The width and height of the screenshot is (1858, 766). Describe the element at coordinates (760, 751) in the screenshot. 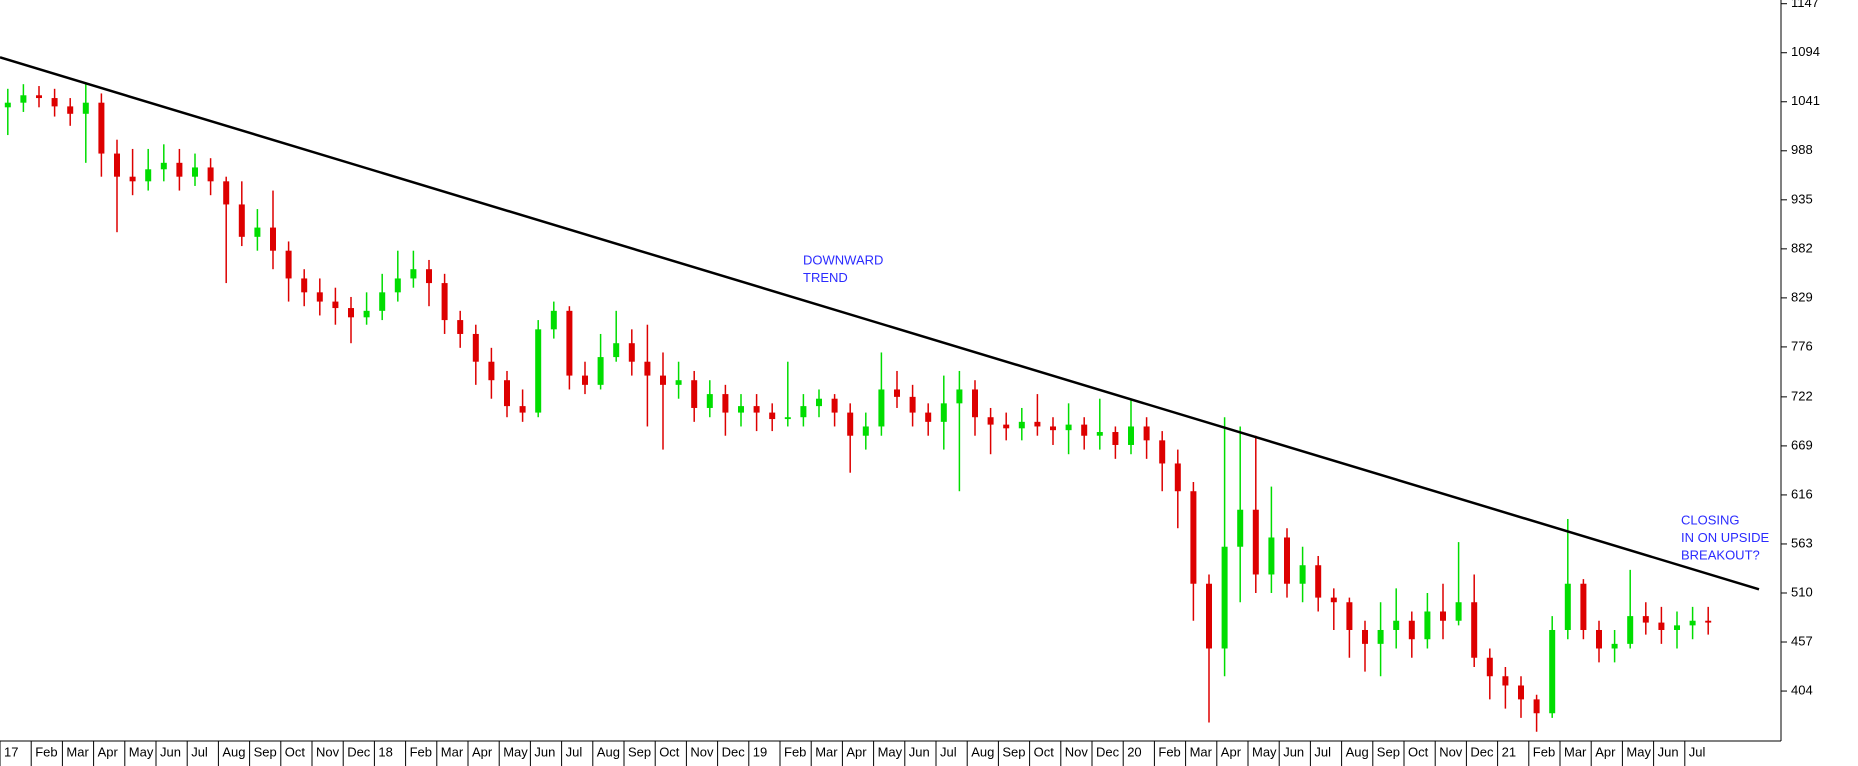

I see `x-tick-label: 19` at that location.